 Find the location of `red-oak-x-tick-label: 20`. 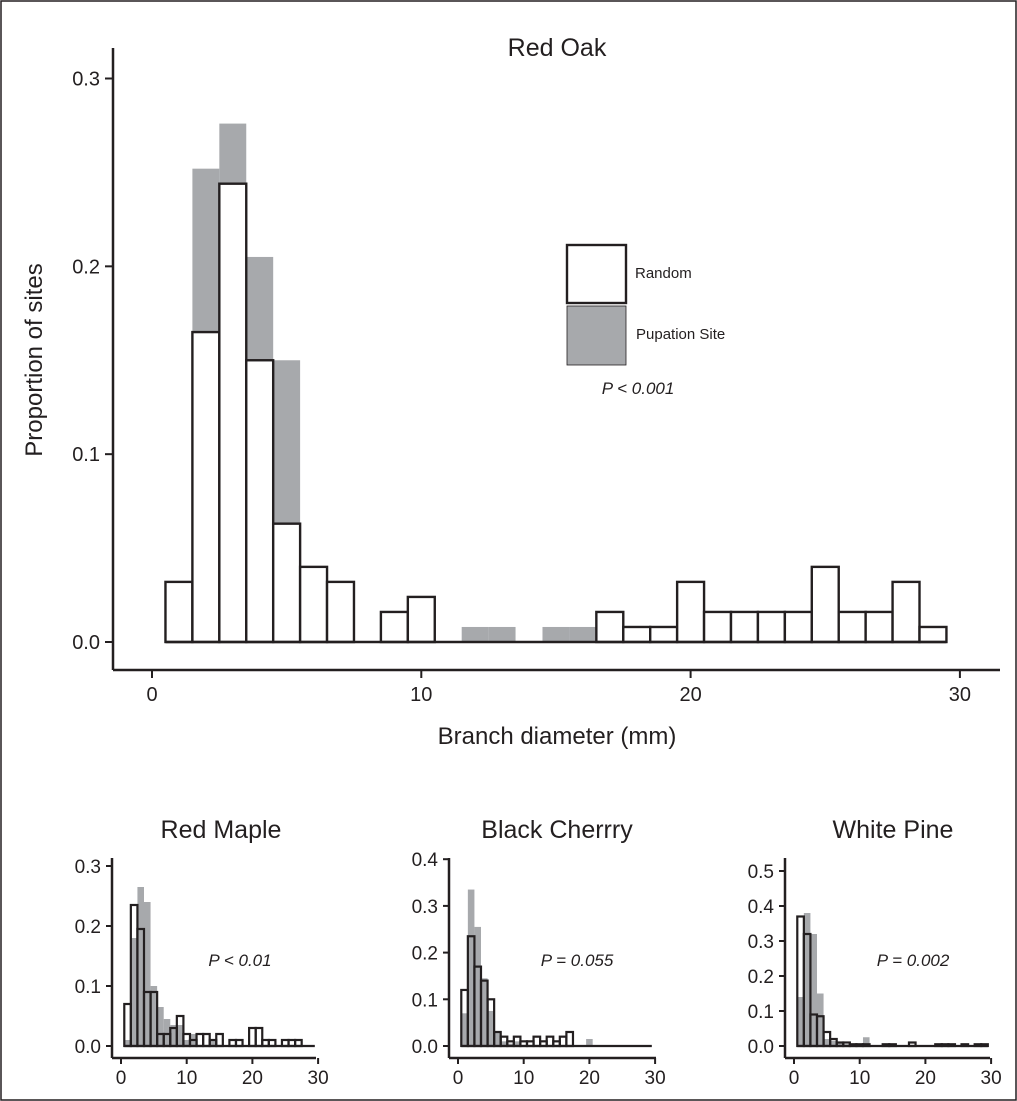

red-oak-x-tick-label: 20 is located at coordinates (690, 695).